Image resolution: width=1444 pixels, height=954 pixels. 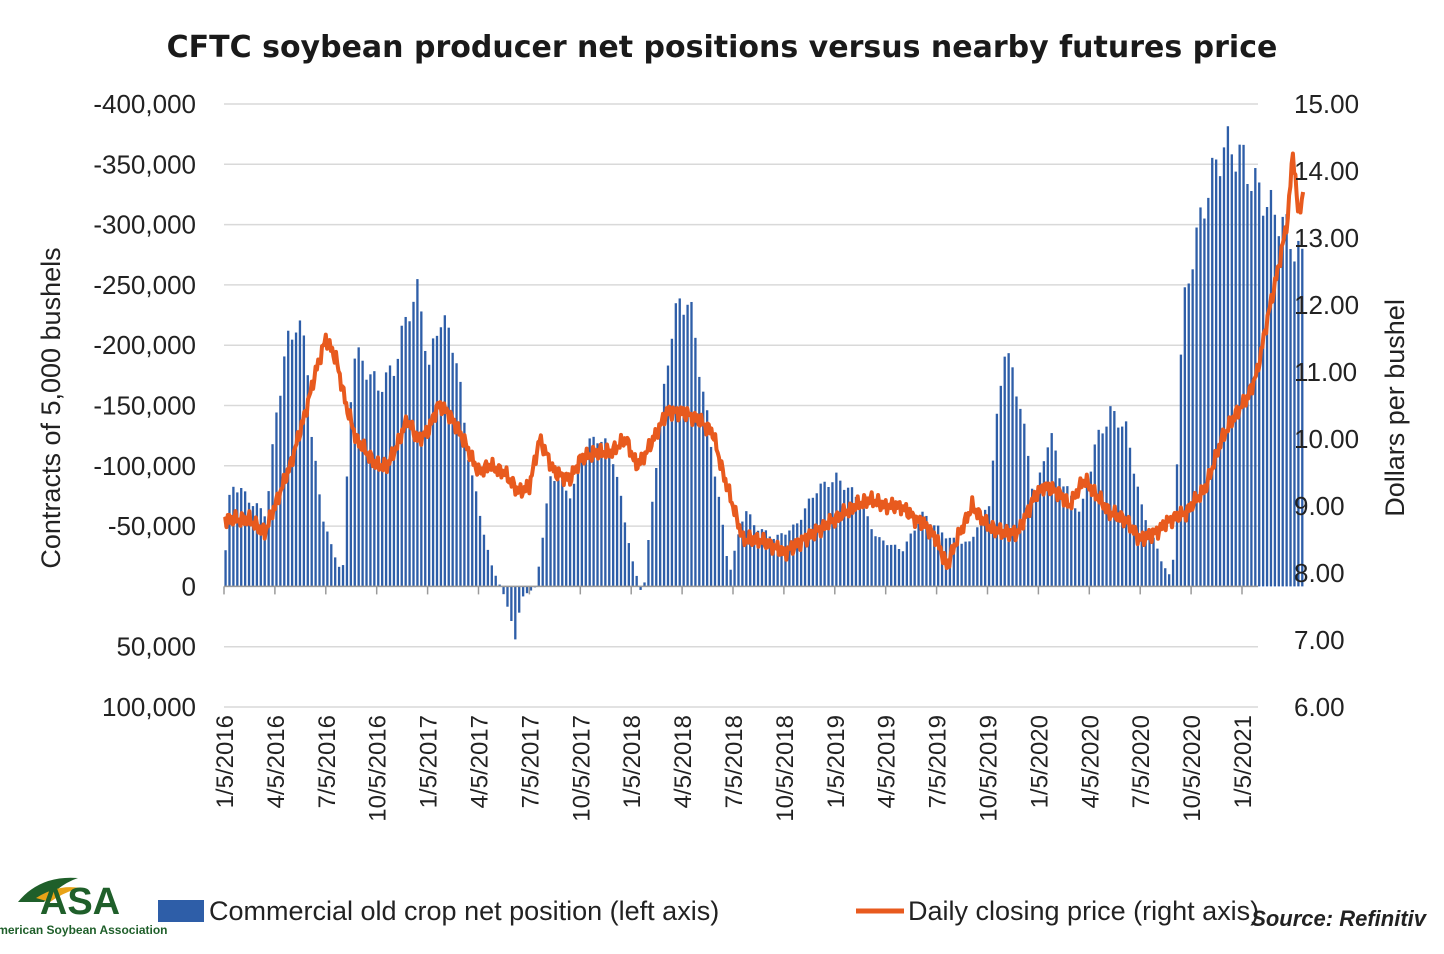 What do you see at coordinates (1319, 640) in the screenshot?
I see `right-tick-label: 7.00` at bounding box center [1319, 640].